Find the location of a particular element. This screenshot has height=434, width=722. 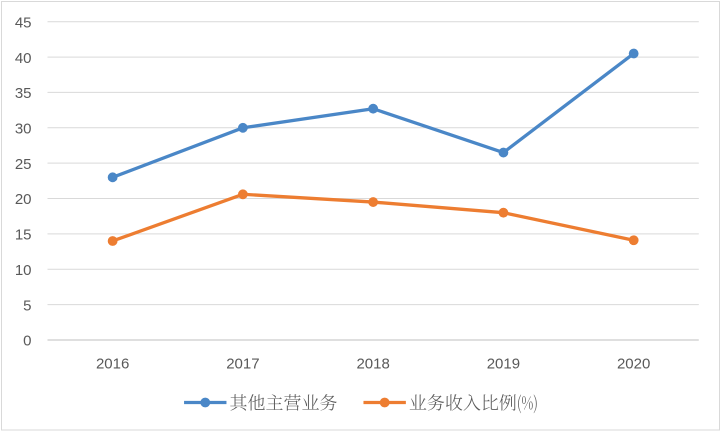

y-tick-label: 30 is located at coordinates (23, 129).